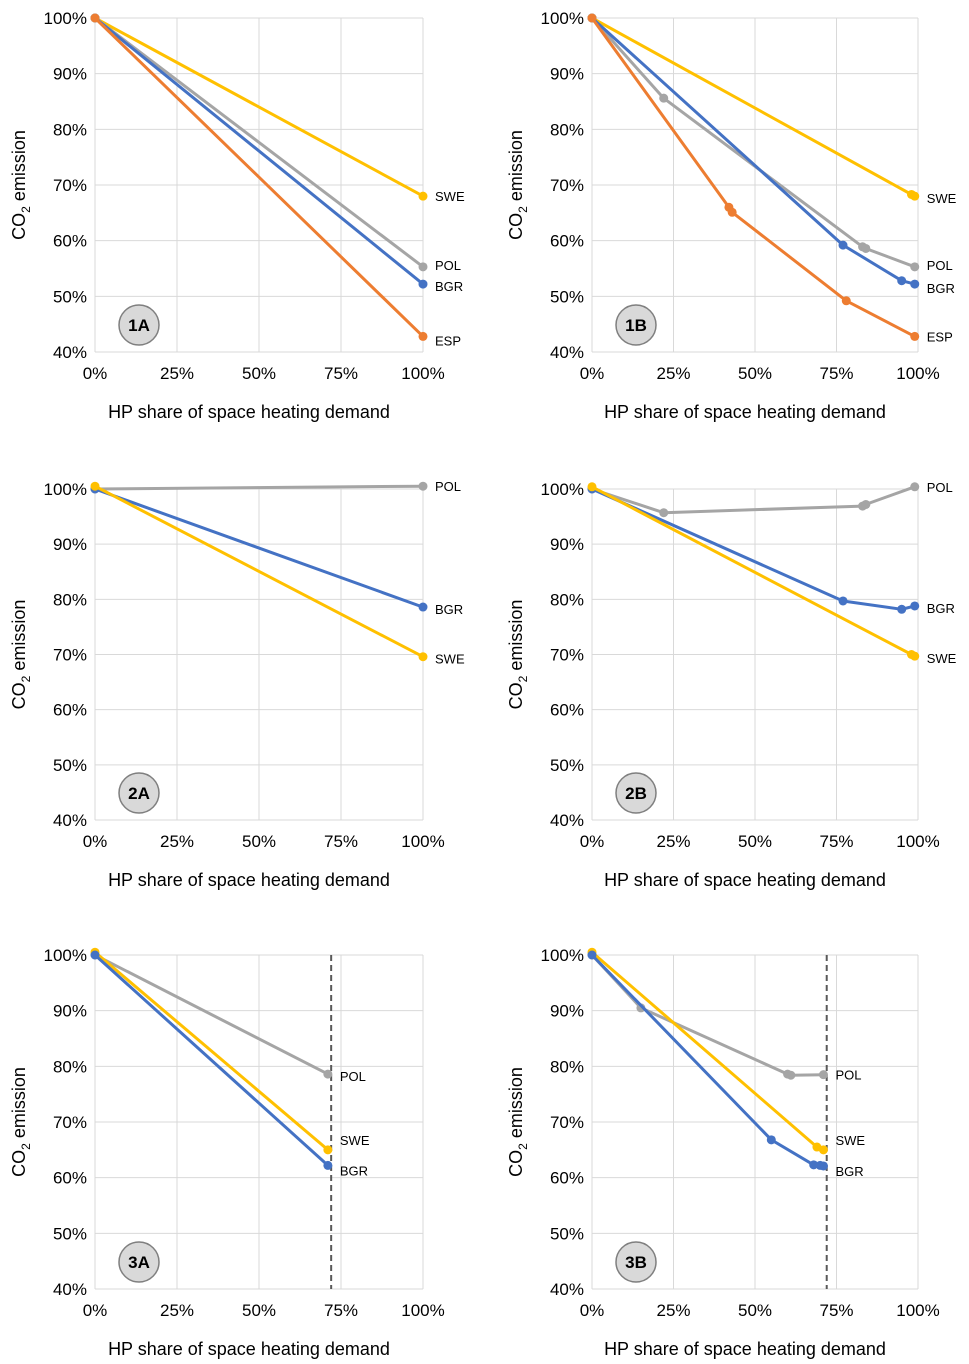 This screenshot has height=1364, width=969. I want to click on y-axis-title-main: CO, so click(19, 695).